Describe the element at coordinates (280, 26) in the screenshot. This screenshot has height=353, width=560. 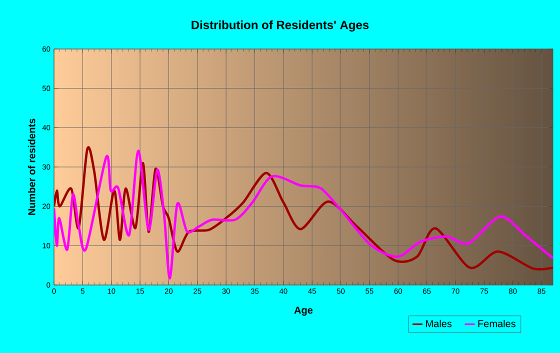
I see `chart-title: Distribution of Residents' Ages` at that location.